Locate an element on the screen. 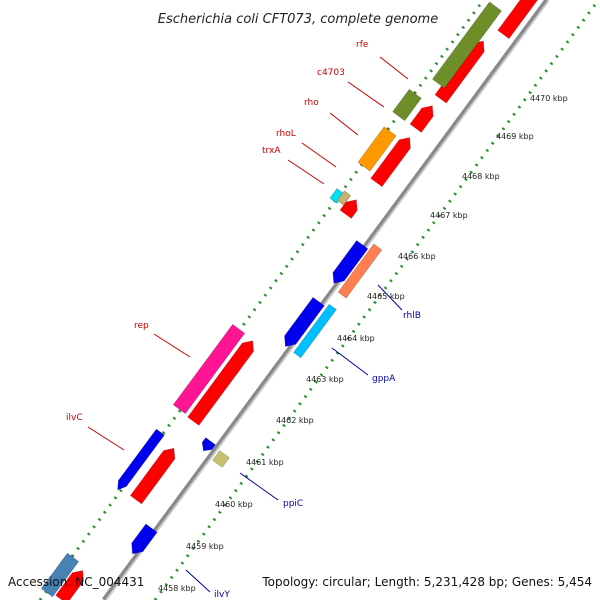 Image resolution: width=600 pixels, height=600 pixels. feature-red-rep is located at coordinates (220, 383).